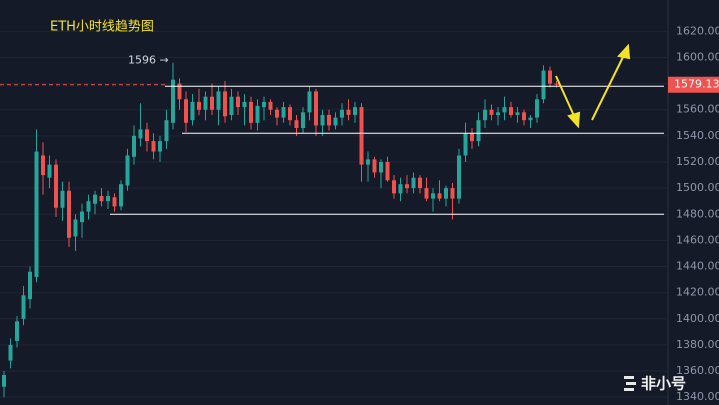 The image size is (719, 405). What do you see at coordinates (697, 30) in the screenshot?
I see `y-tick-label: 1620.00` at bounding box center [697, 30].